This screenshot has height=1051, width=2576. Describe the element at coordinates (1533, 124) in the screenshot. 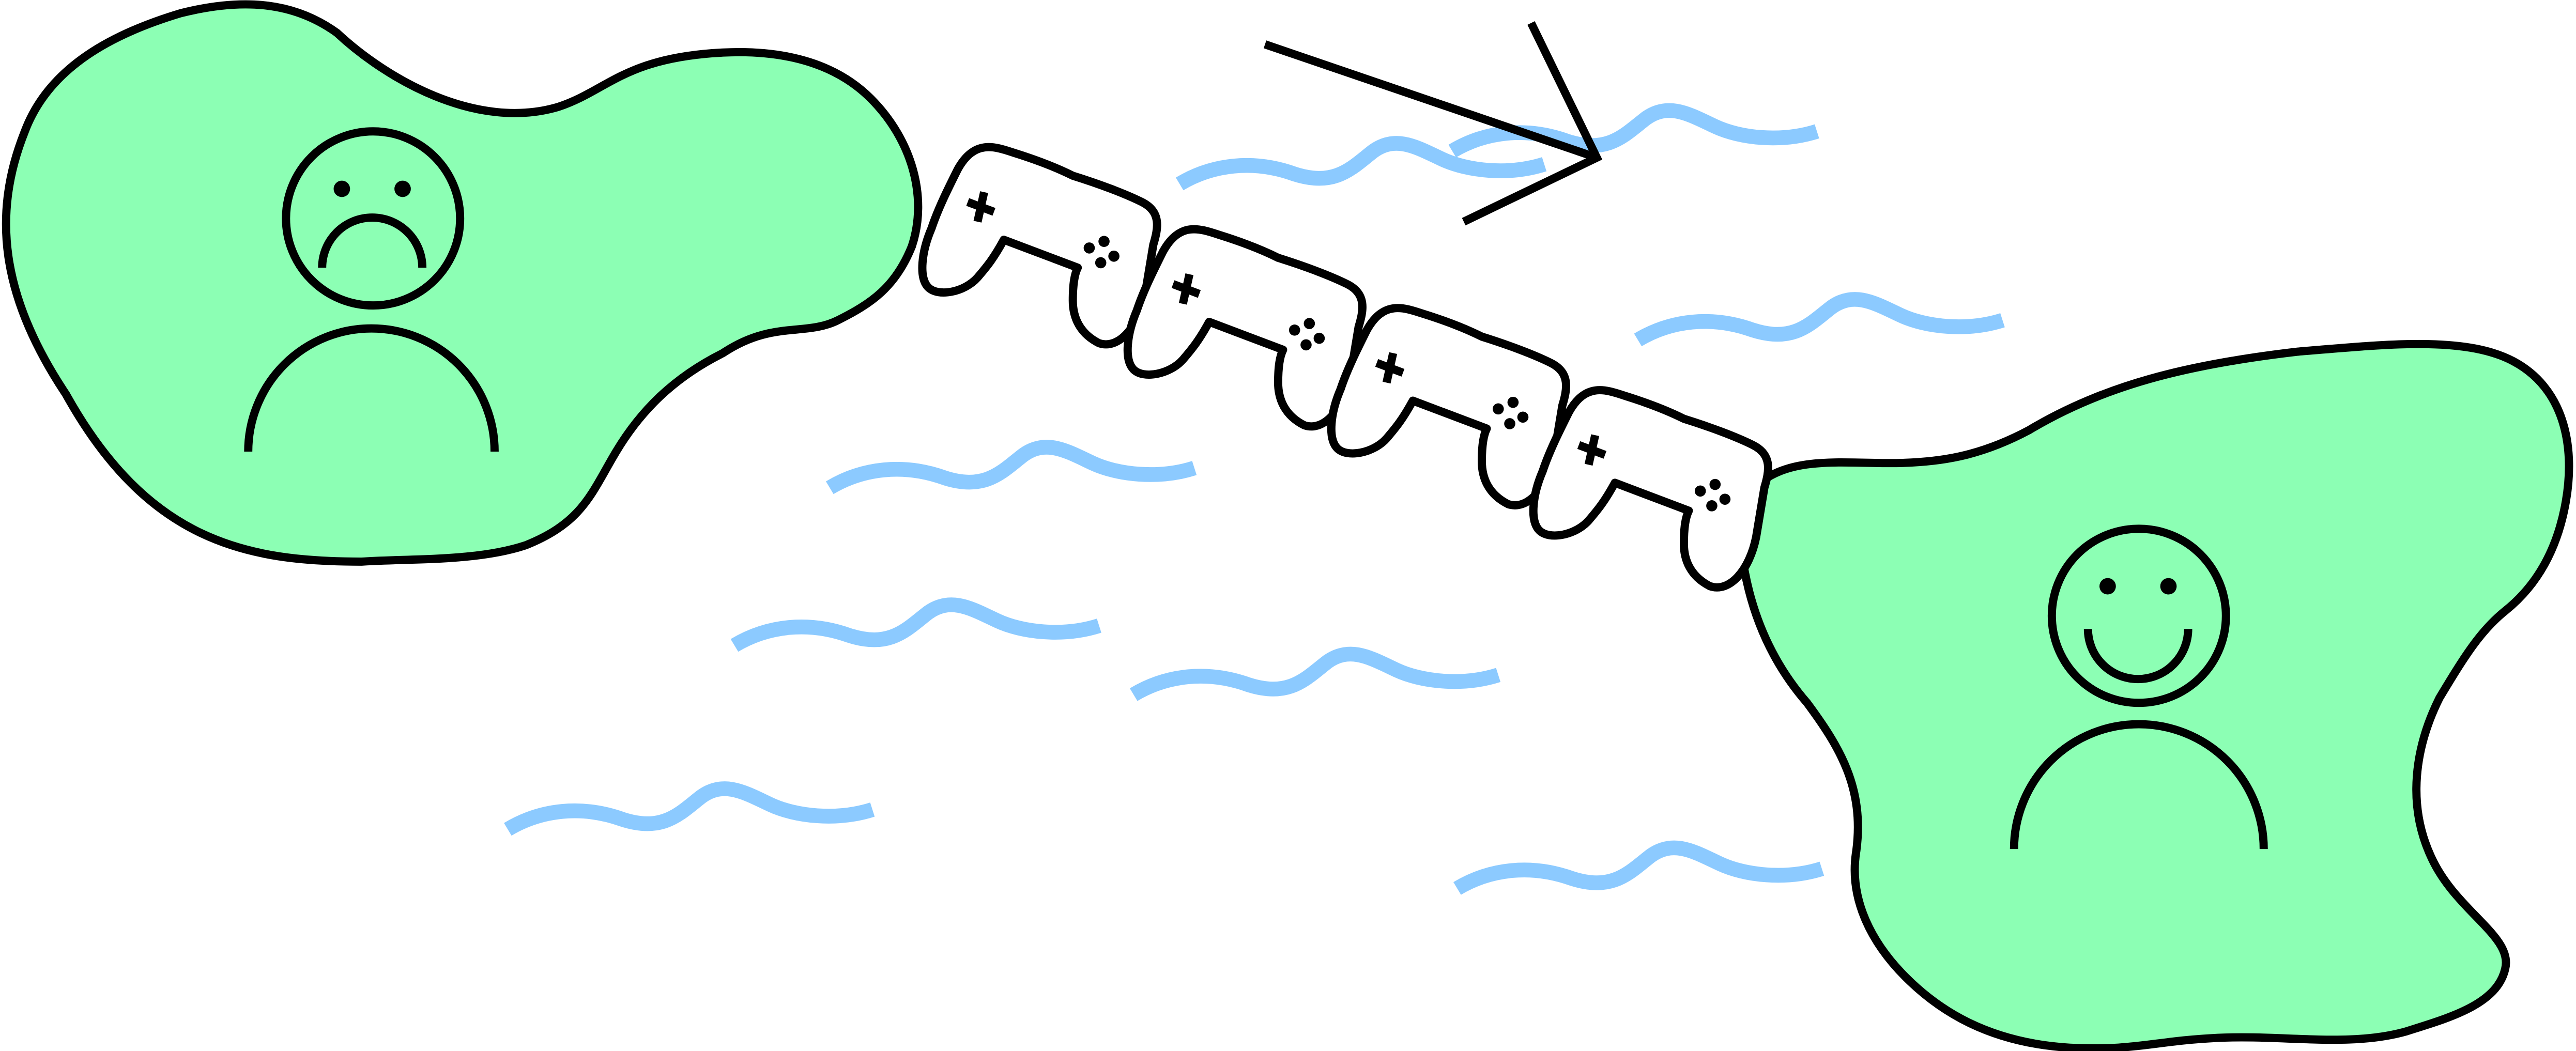

I see `arrow-head` at that location.